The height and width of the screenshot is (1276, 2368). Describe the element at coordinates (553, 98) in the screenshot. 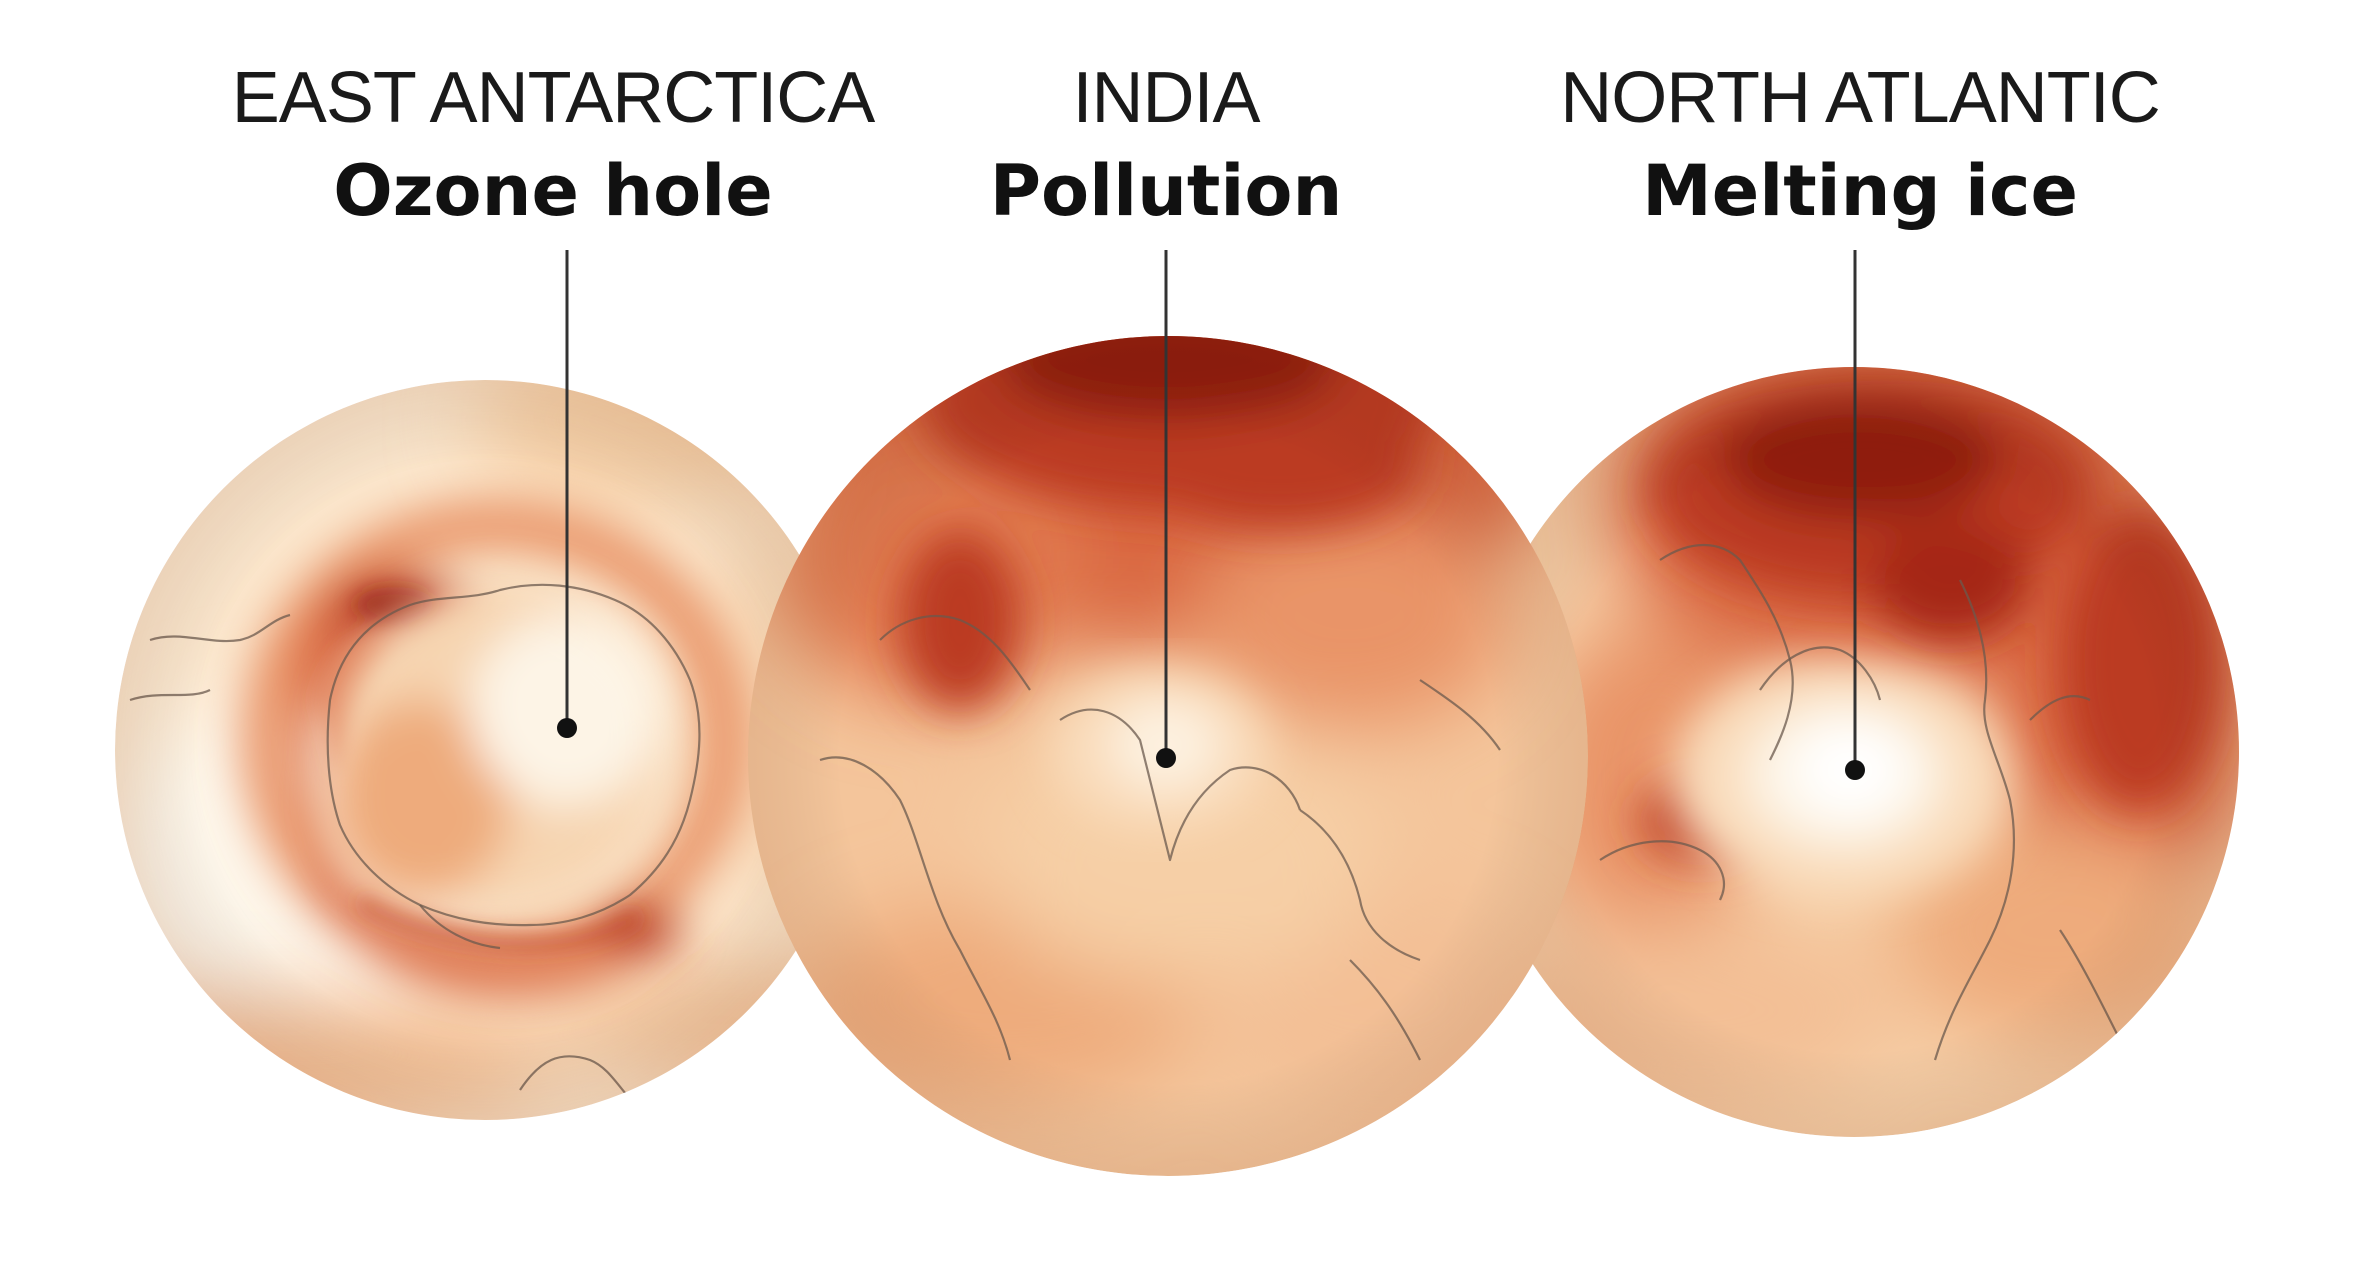

I see `region-label: EAST ANTARCTICA` at that location.